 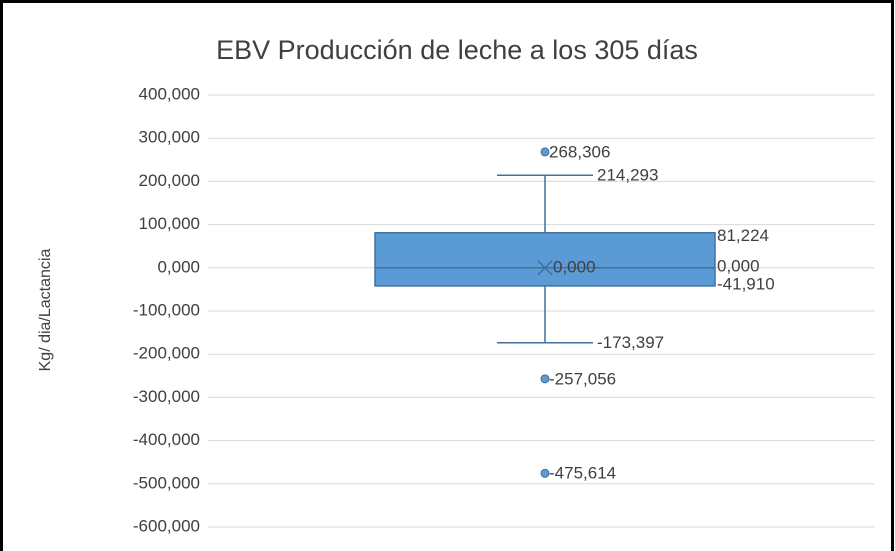 What do you see at coordinates (178, 266) in the screenshot?
I see `y-tick-label: 0,000` at bounding box center [178, 266].